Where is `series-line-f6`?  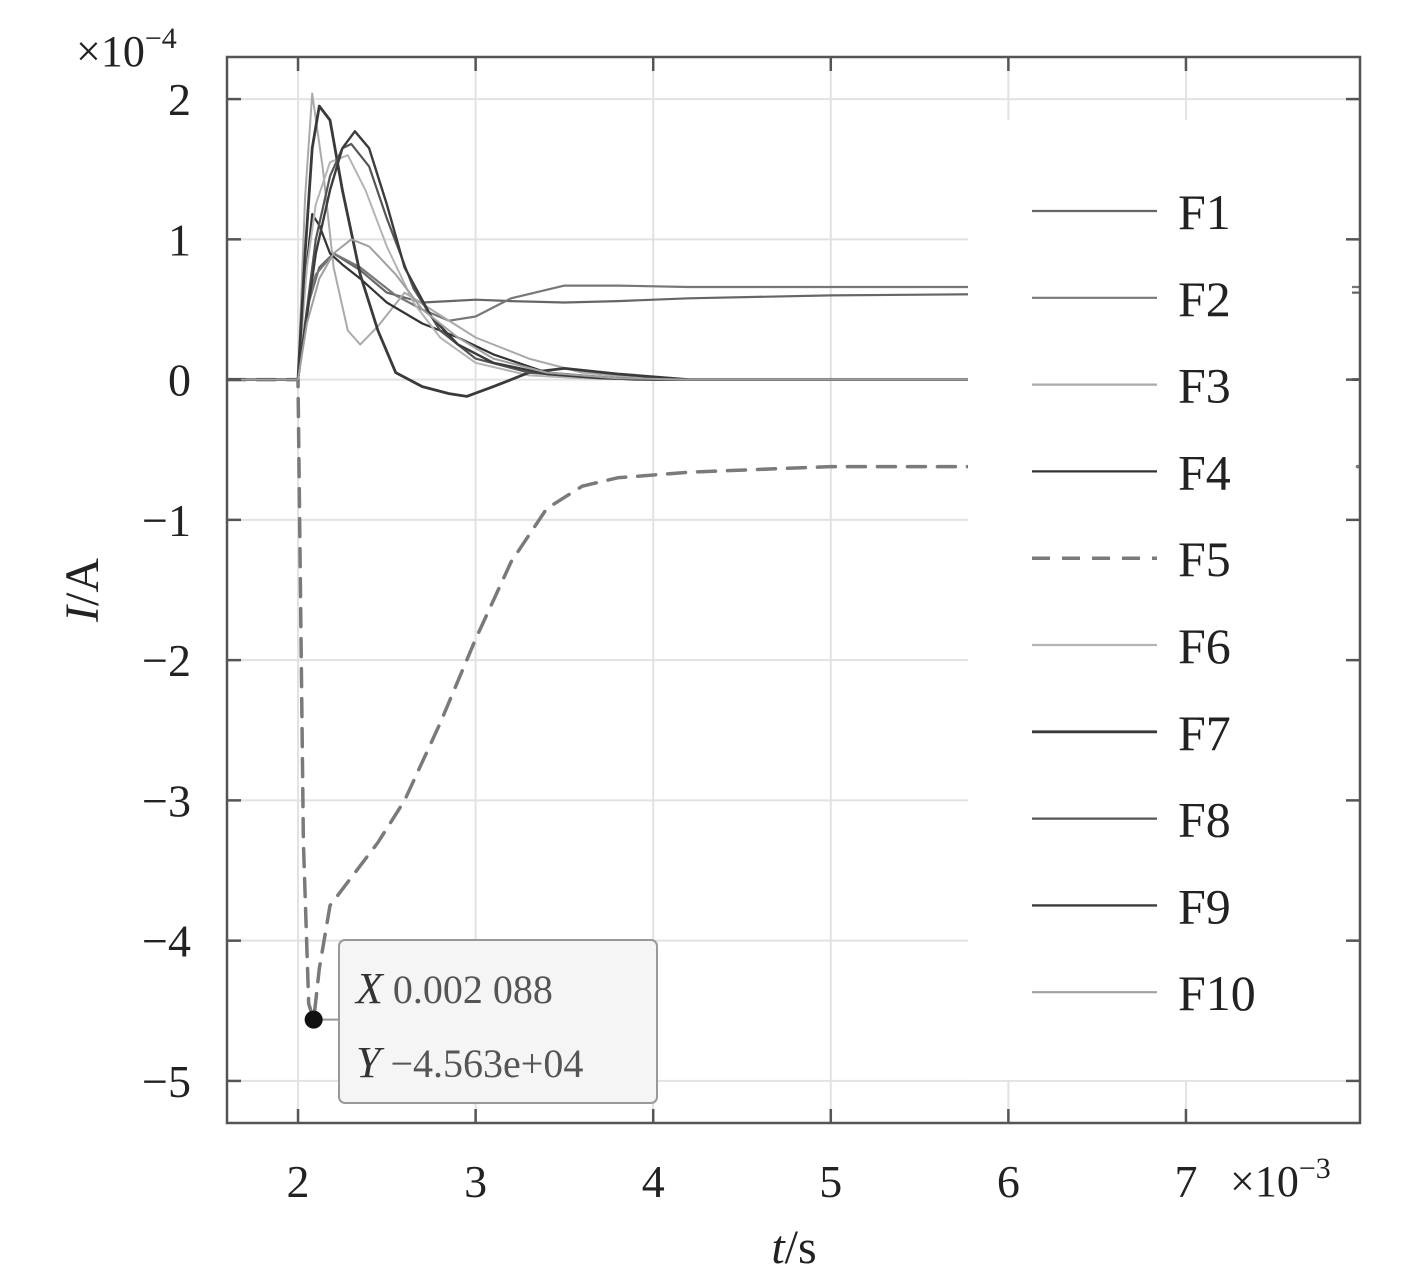
series-line-f6 is located at coordinates (793, 267).